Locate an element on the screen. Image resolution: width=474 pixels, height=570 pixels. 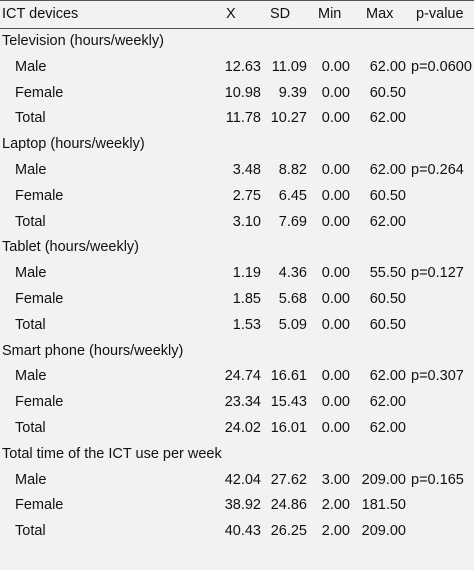
cell: 42.04 is located at coordinates (242, 479).